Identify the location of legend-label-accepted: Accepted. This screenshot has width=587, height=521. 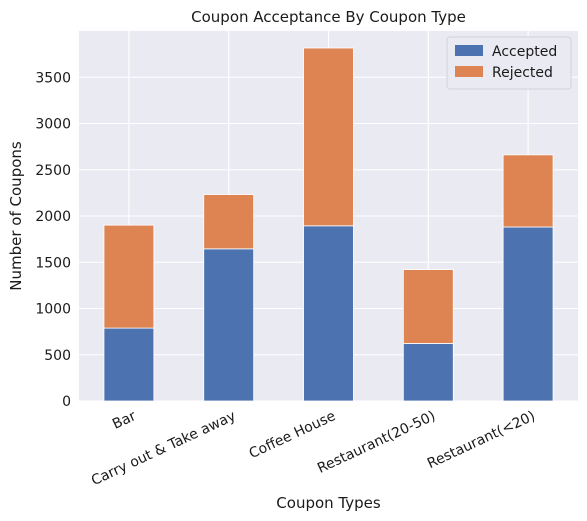
(524, 52).